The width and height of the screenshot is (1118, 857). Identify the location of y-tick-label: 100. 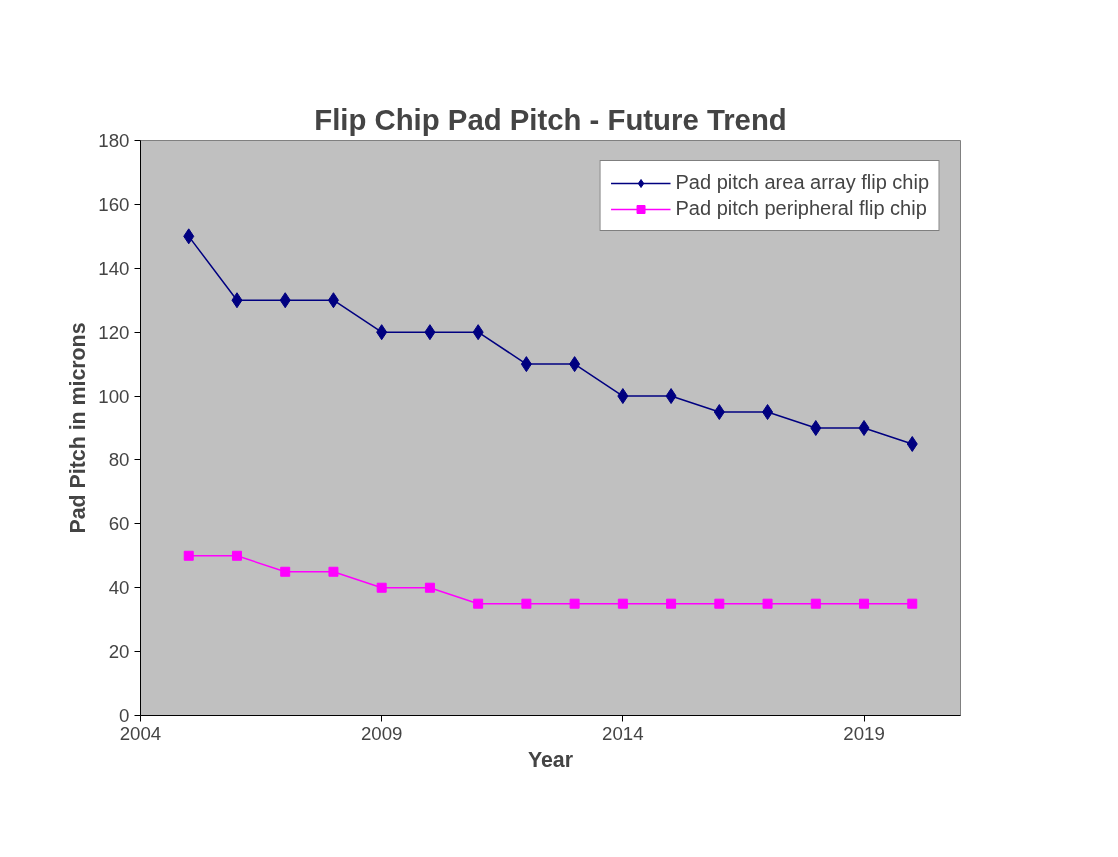
(114, 396).